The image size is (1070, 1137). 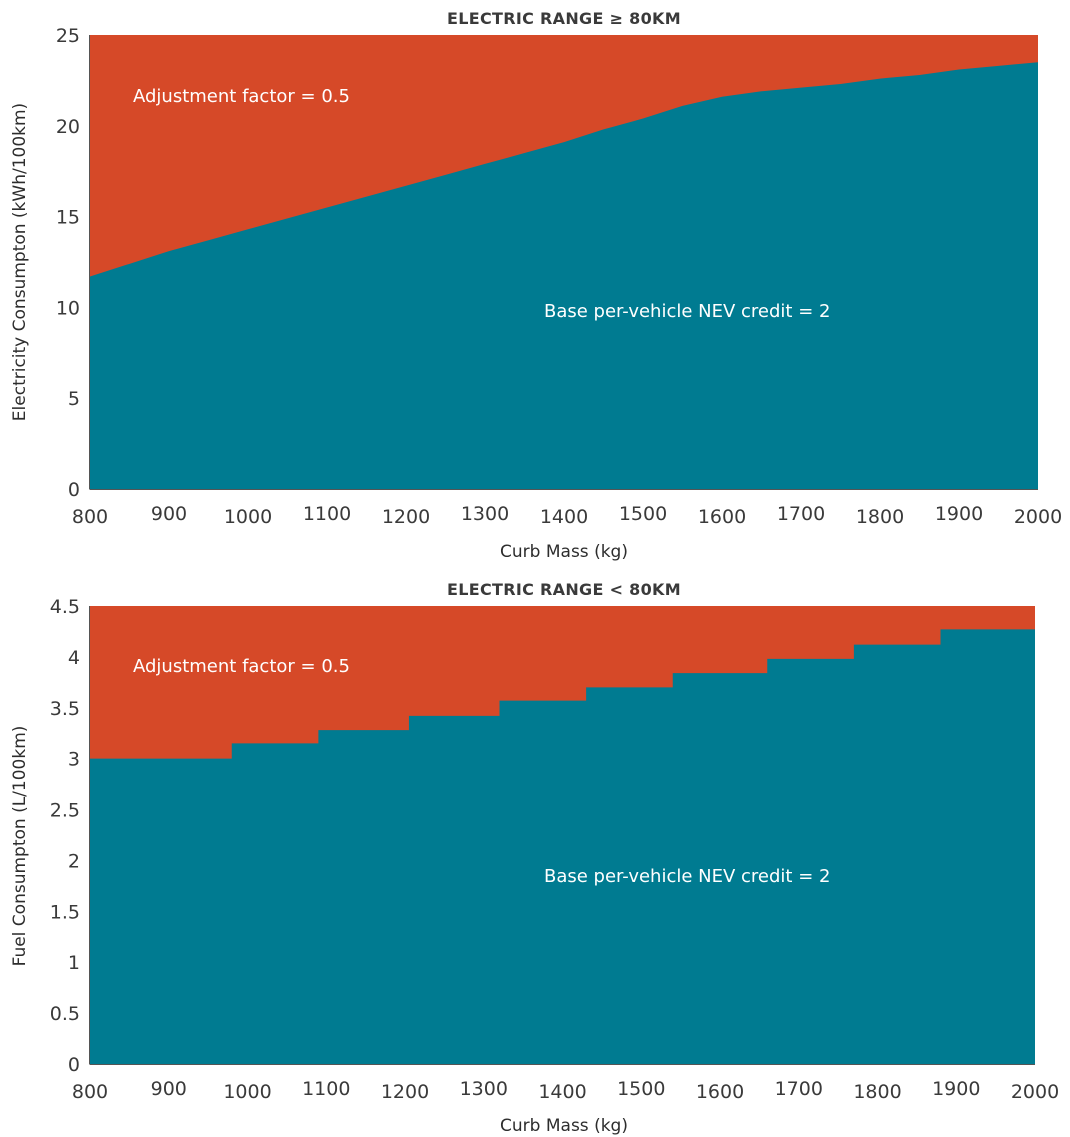 What do you see at coordinates (1035, 1092) in the screenshot?
I see `chart-2-x-tick-label: 2000` at bounding box center [1035, 1092].